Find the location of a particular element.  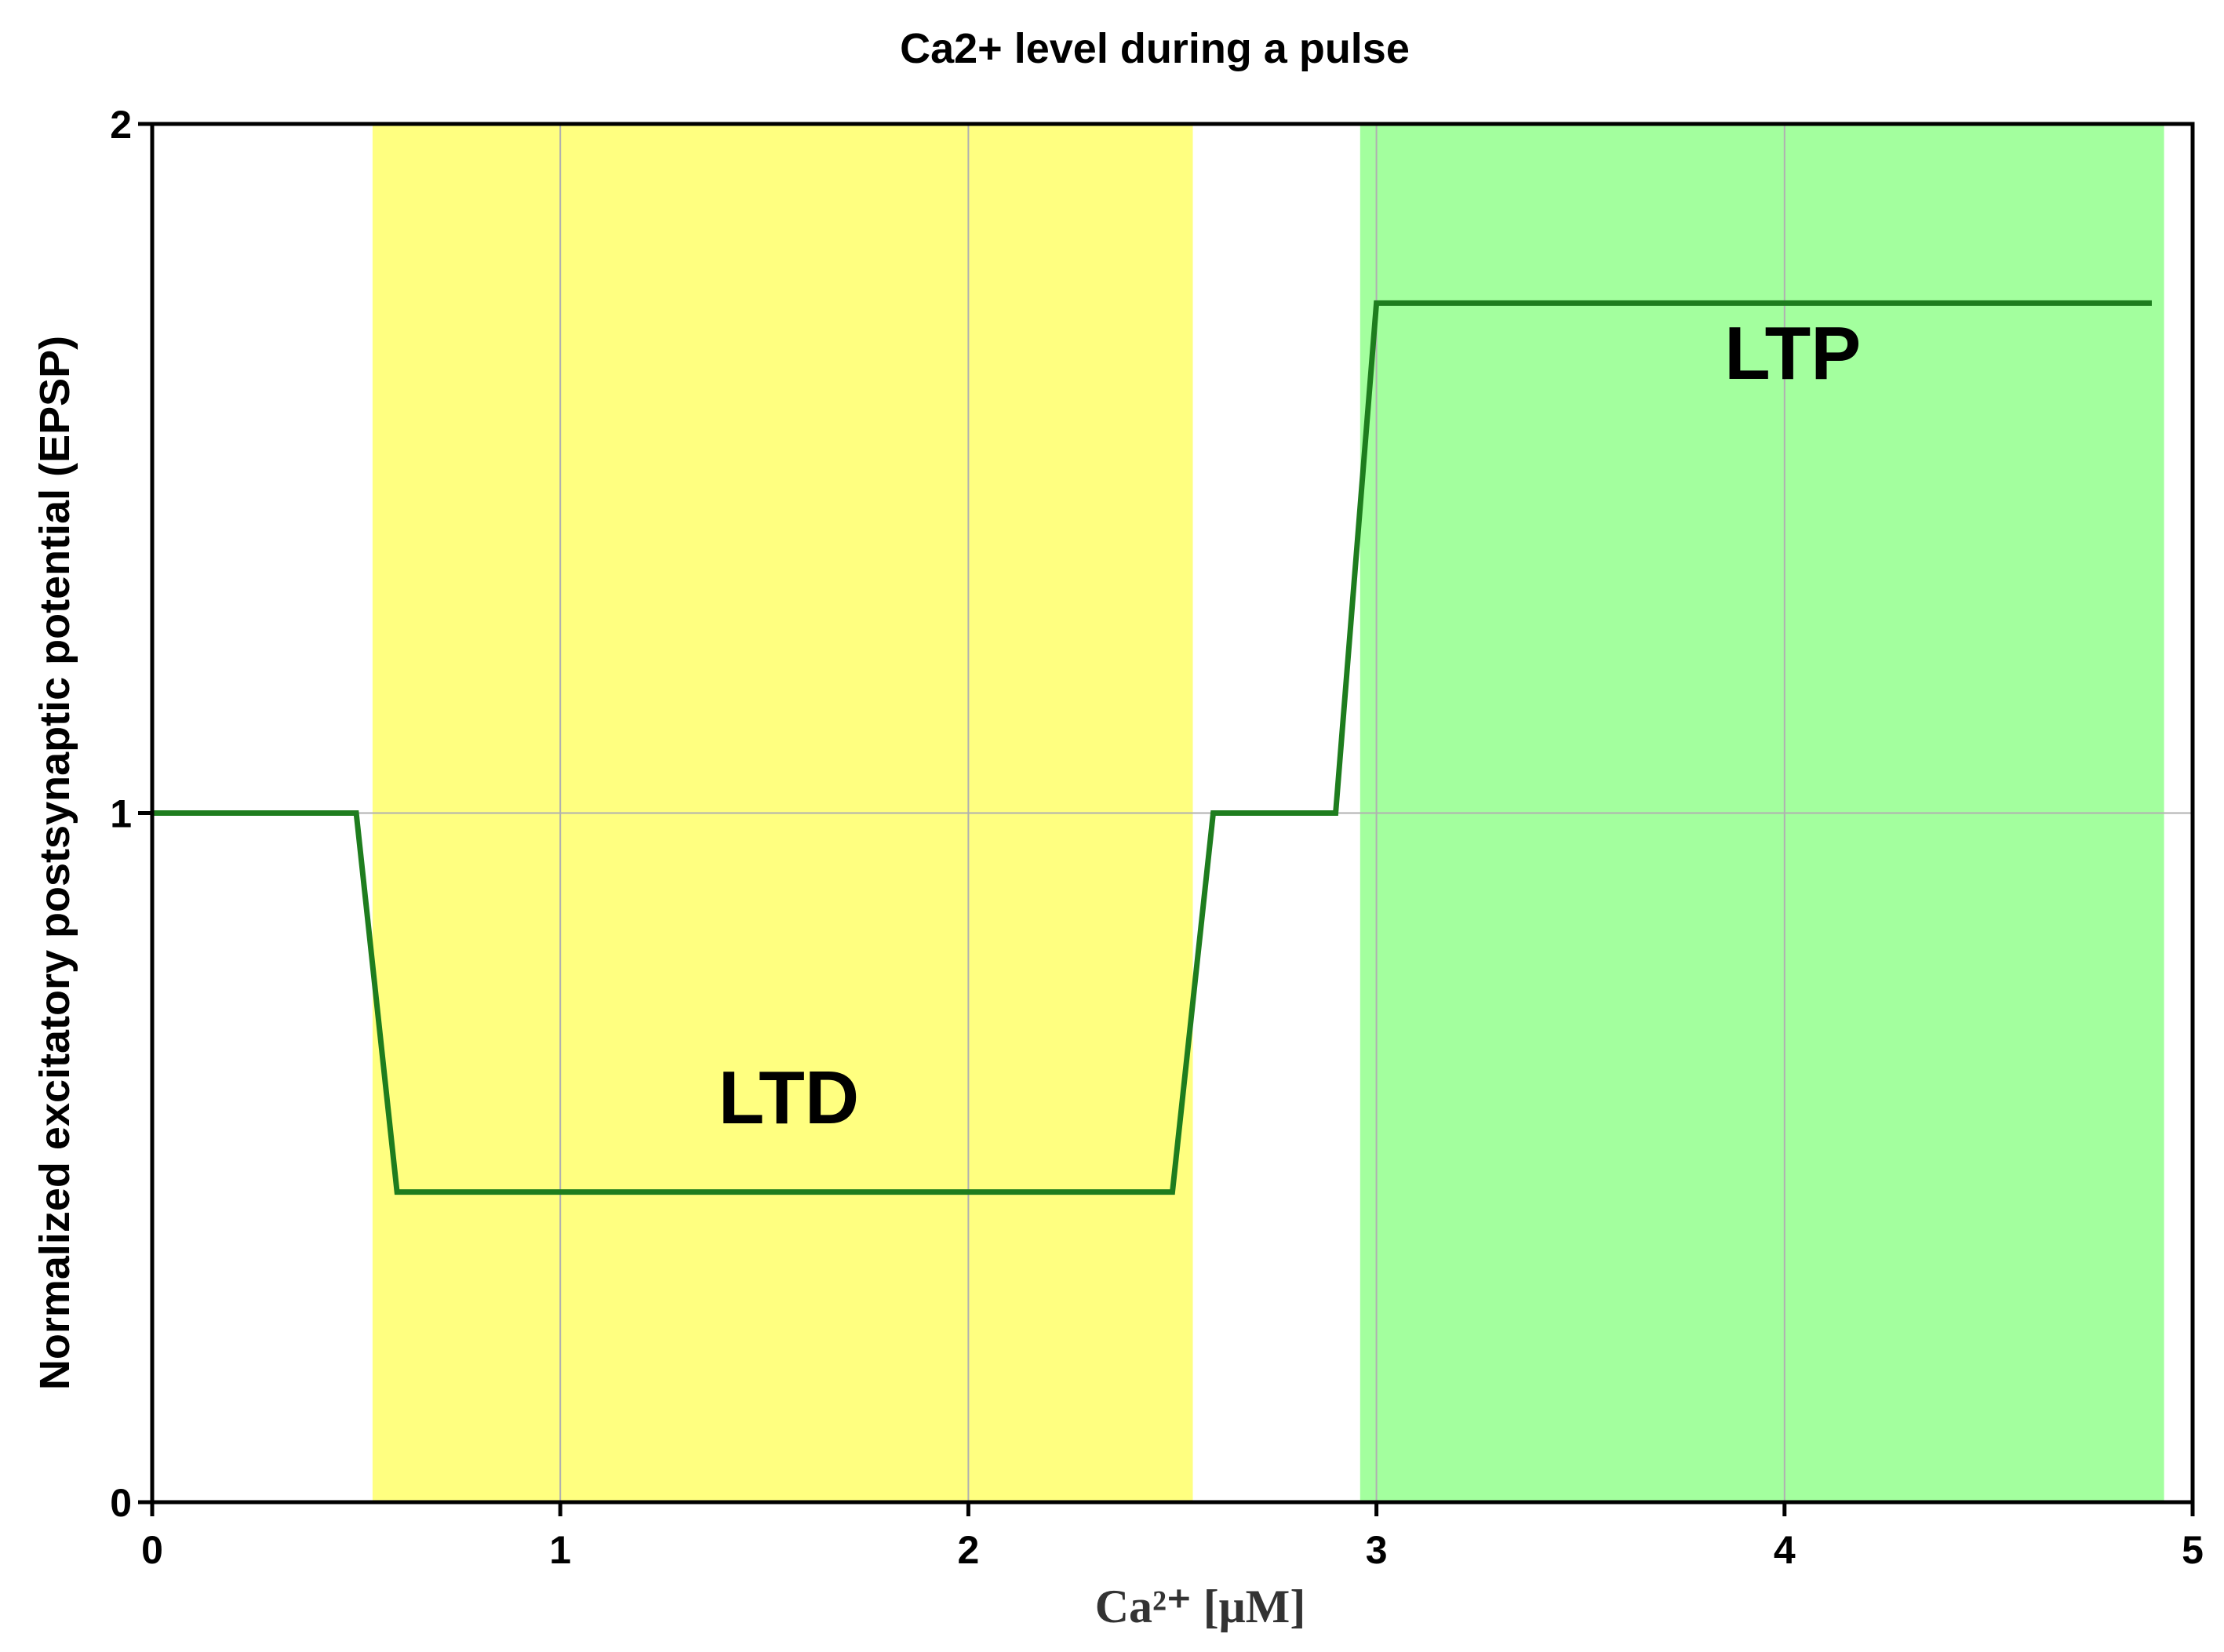

region-label-ltp: LTP is located at coordinates (1793, 353).